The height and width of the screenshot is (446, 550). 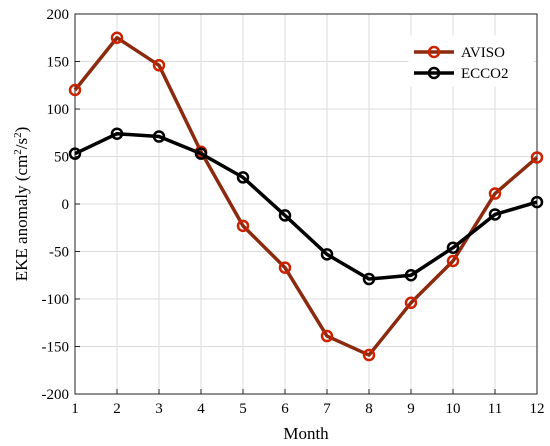 I want to click on y-axis-title-main: EKE anomaly (cm, so click(x=21, y=218).